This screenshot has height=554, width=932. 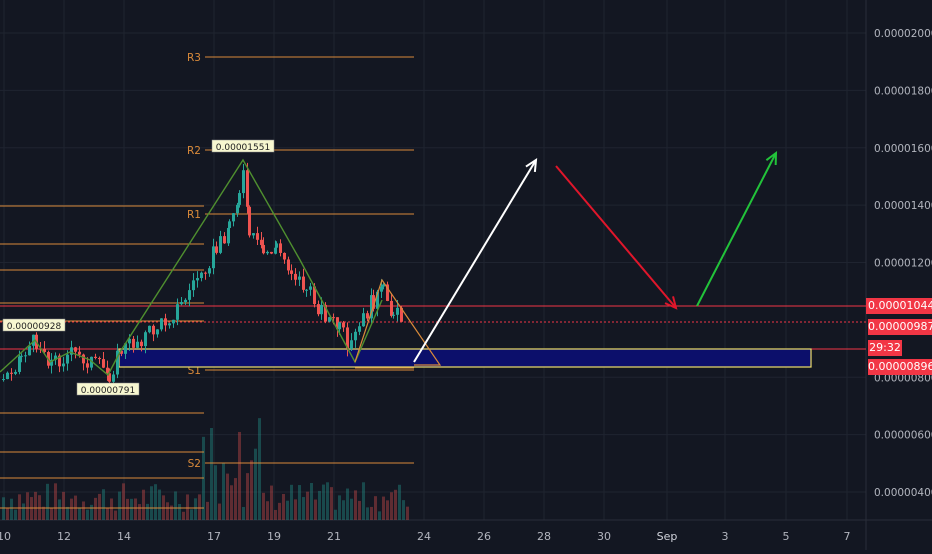 I want to click on pivot-label-r2: R2, so click(x=194, y=151).